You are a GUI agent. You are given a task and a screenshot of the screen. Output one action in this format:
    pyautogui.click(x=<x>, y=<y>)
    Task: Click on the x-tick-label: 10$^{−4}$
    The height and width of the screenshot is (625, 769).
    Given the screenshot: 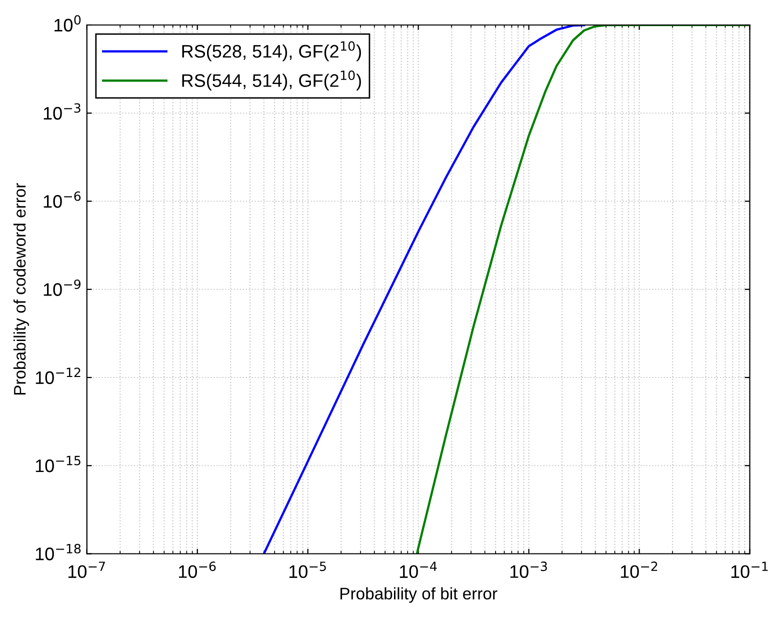 What is the action you would take?
    pyautogui.click(x=418, y=570)
    